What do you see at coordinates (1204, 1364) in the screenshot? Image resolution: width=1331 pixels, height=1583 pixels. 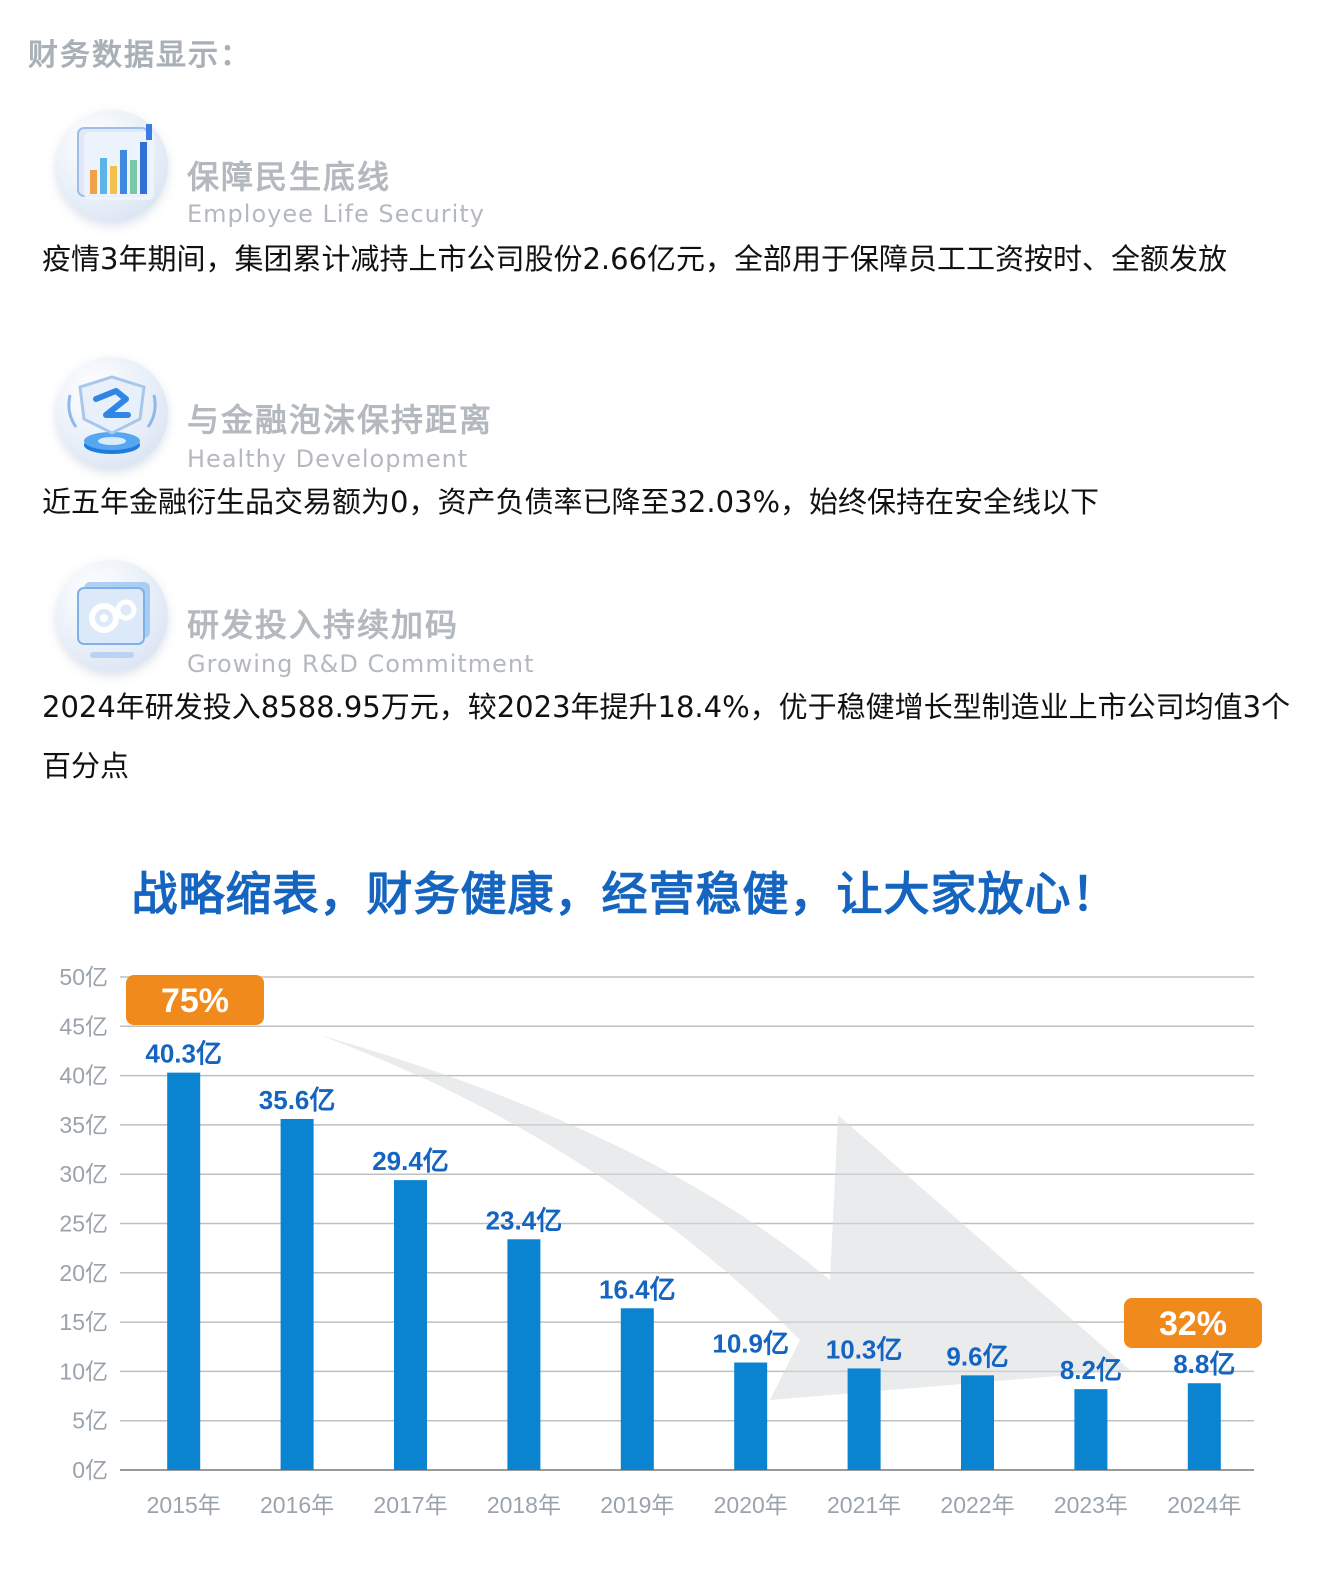 I see `data-label: 8.8亿` at bounding box center [1204, 1364].